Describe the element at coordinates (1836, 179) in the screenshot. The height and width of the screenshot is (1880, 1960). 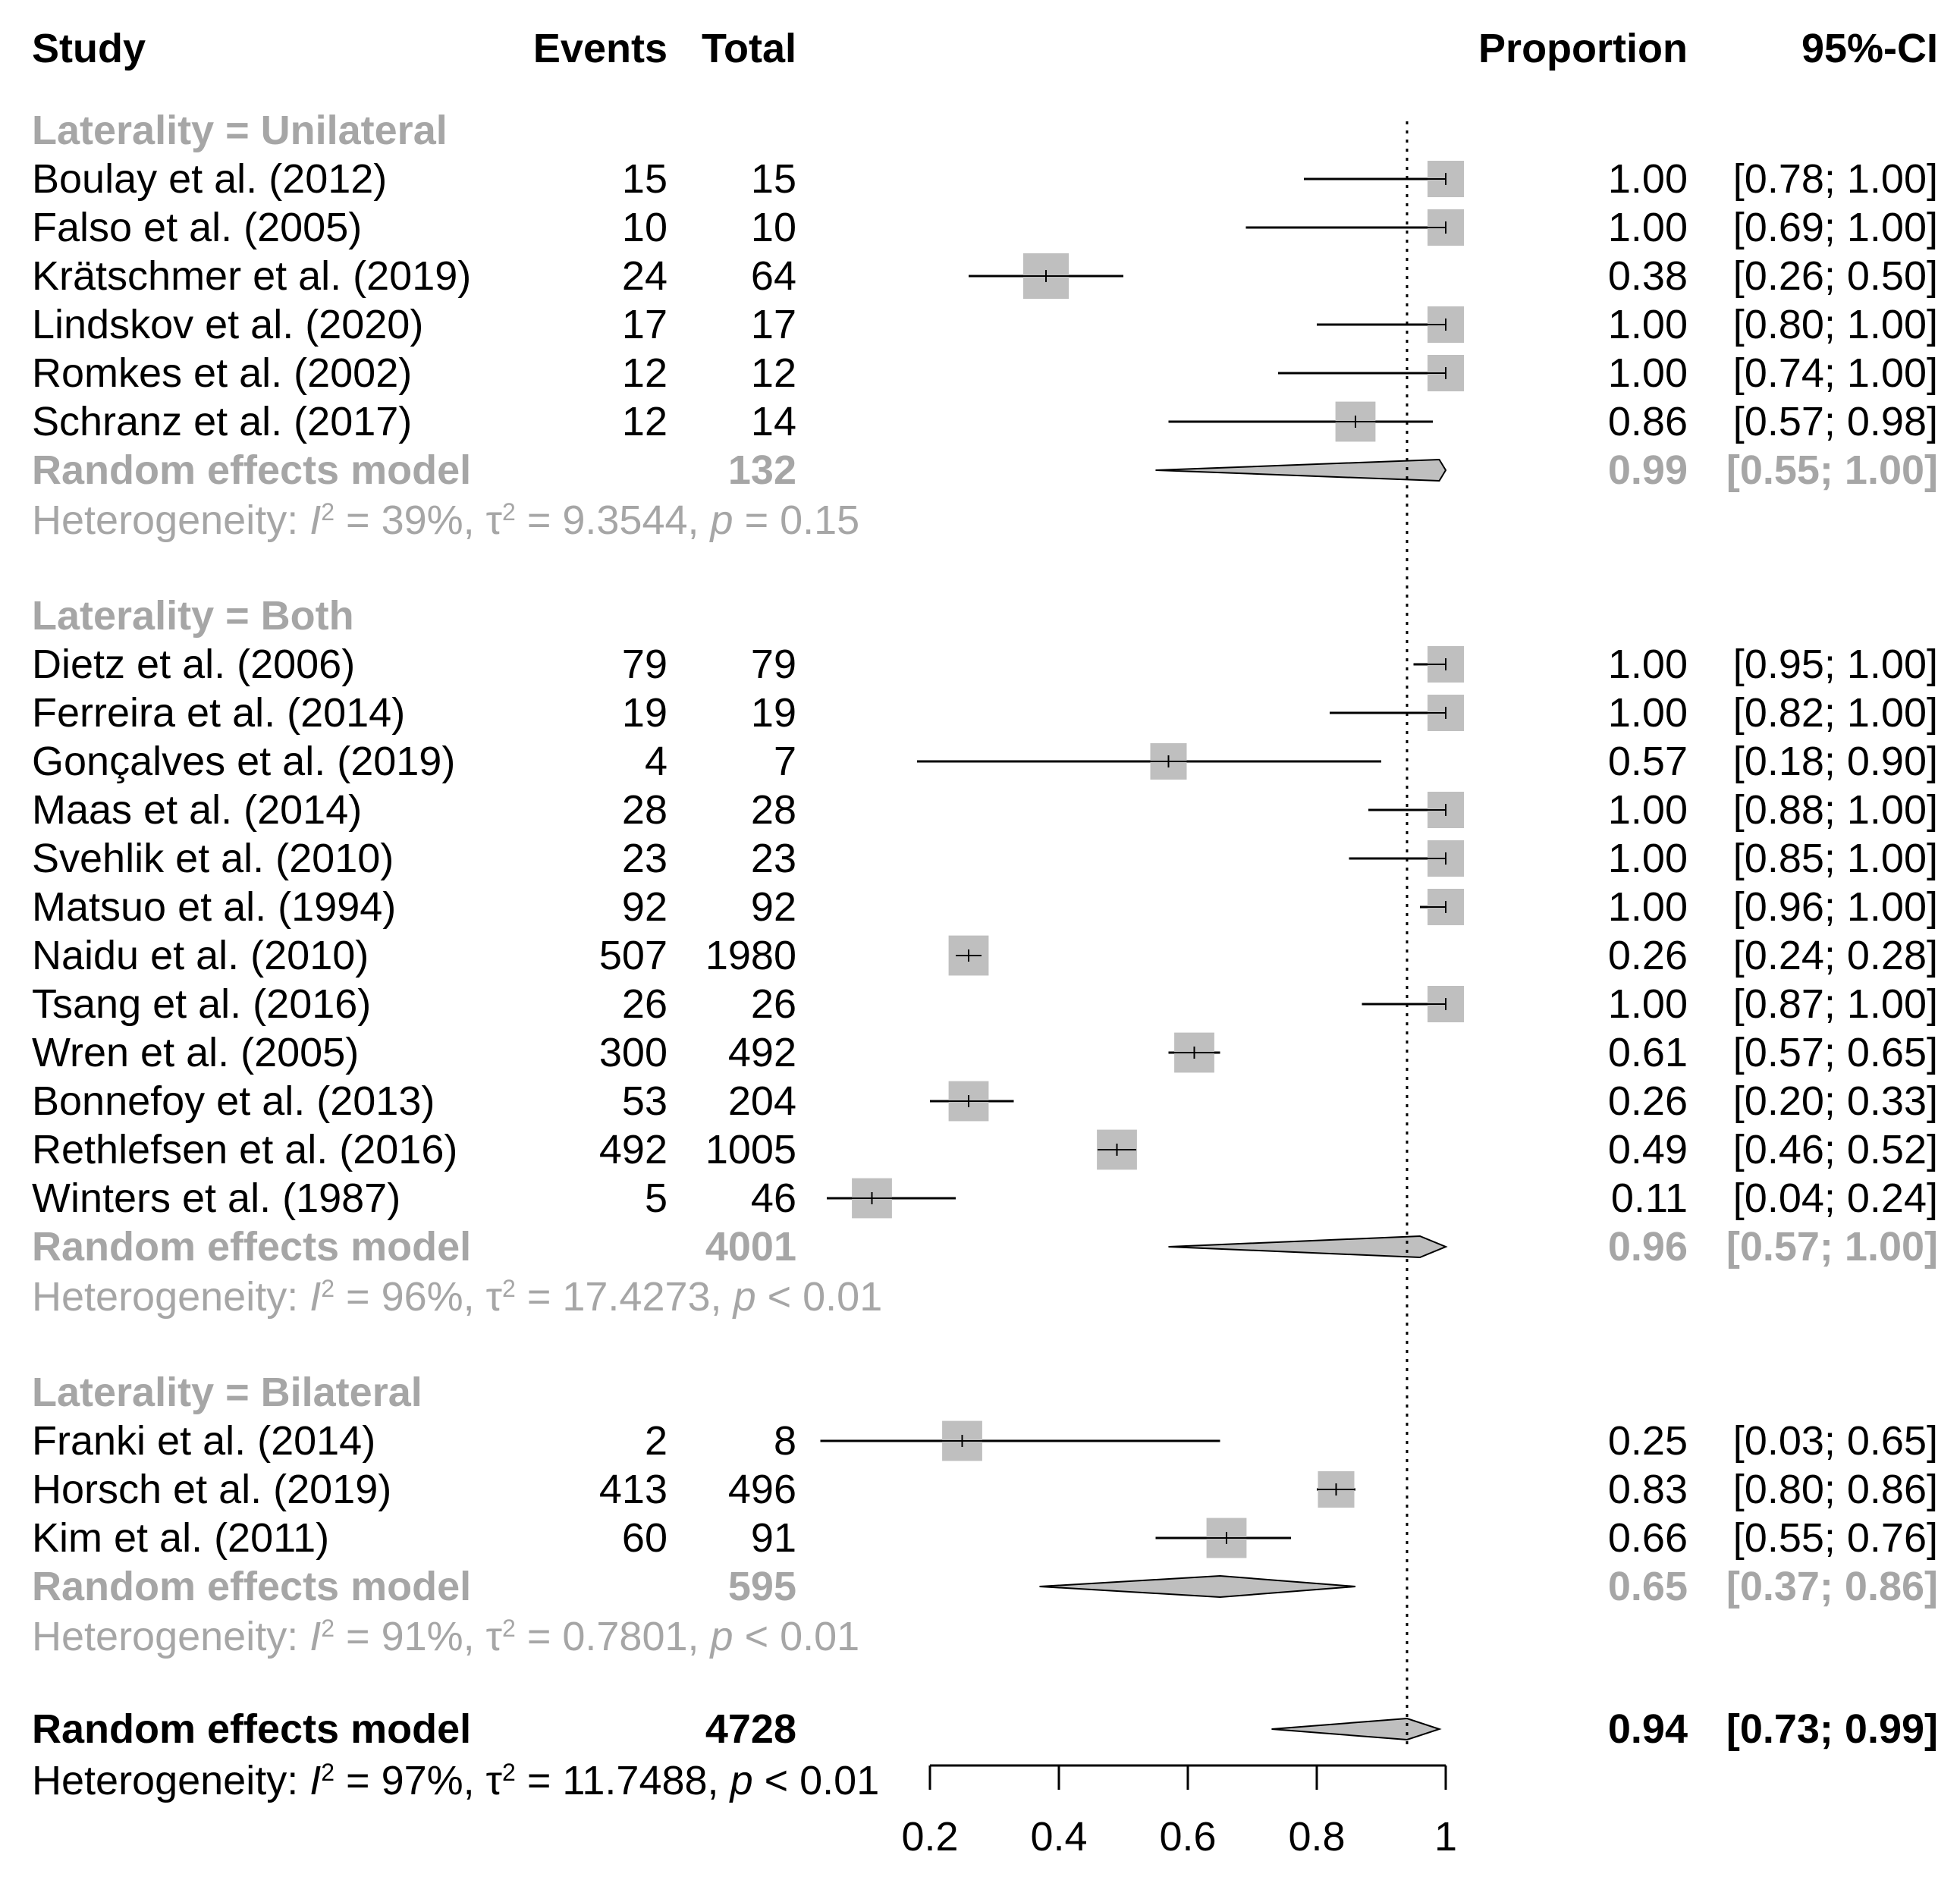
I see `study-ci: [0.78; 1.00]` at that location.